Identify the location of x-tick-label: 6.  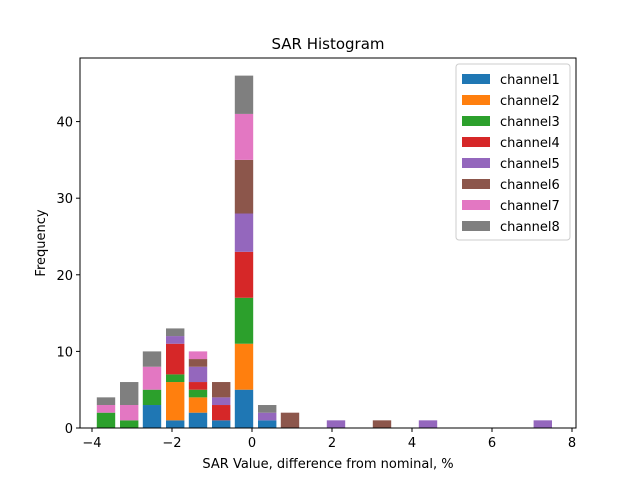
(492, 443).